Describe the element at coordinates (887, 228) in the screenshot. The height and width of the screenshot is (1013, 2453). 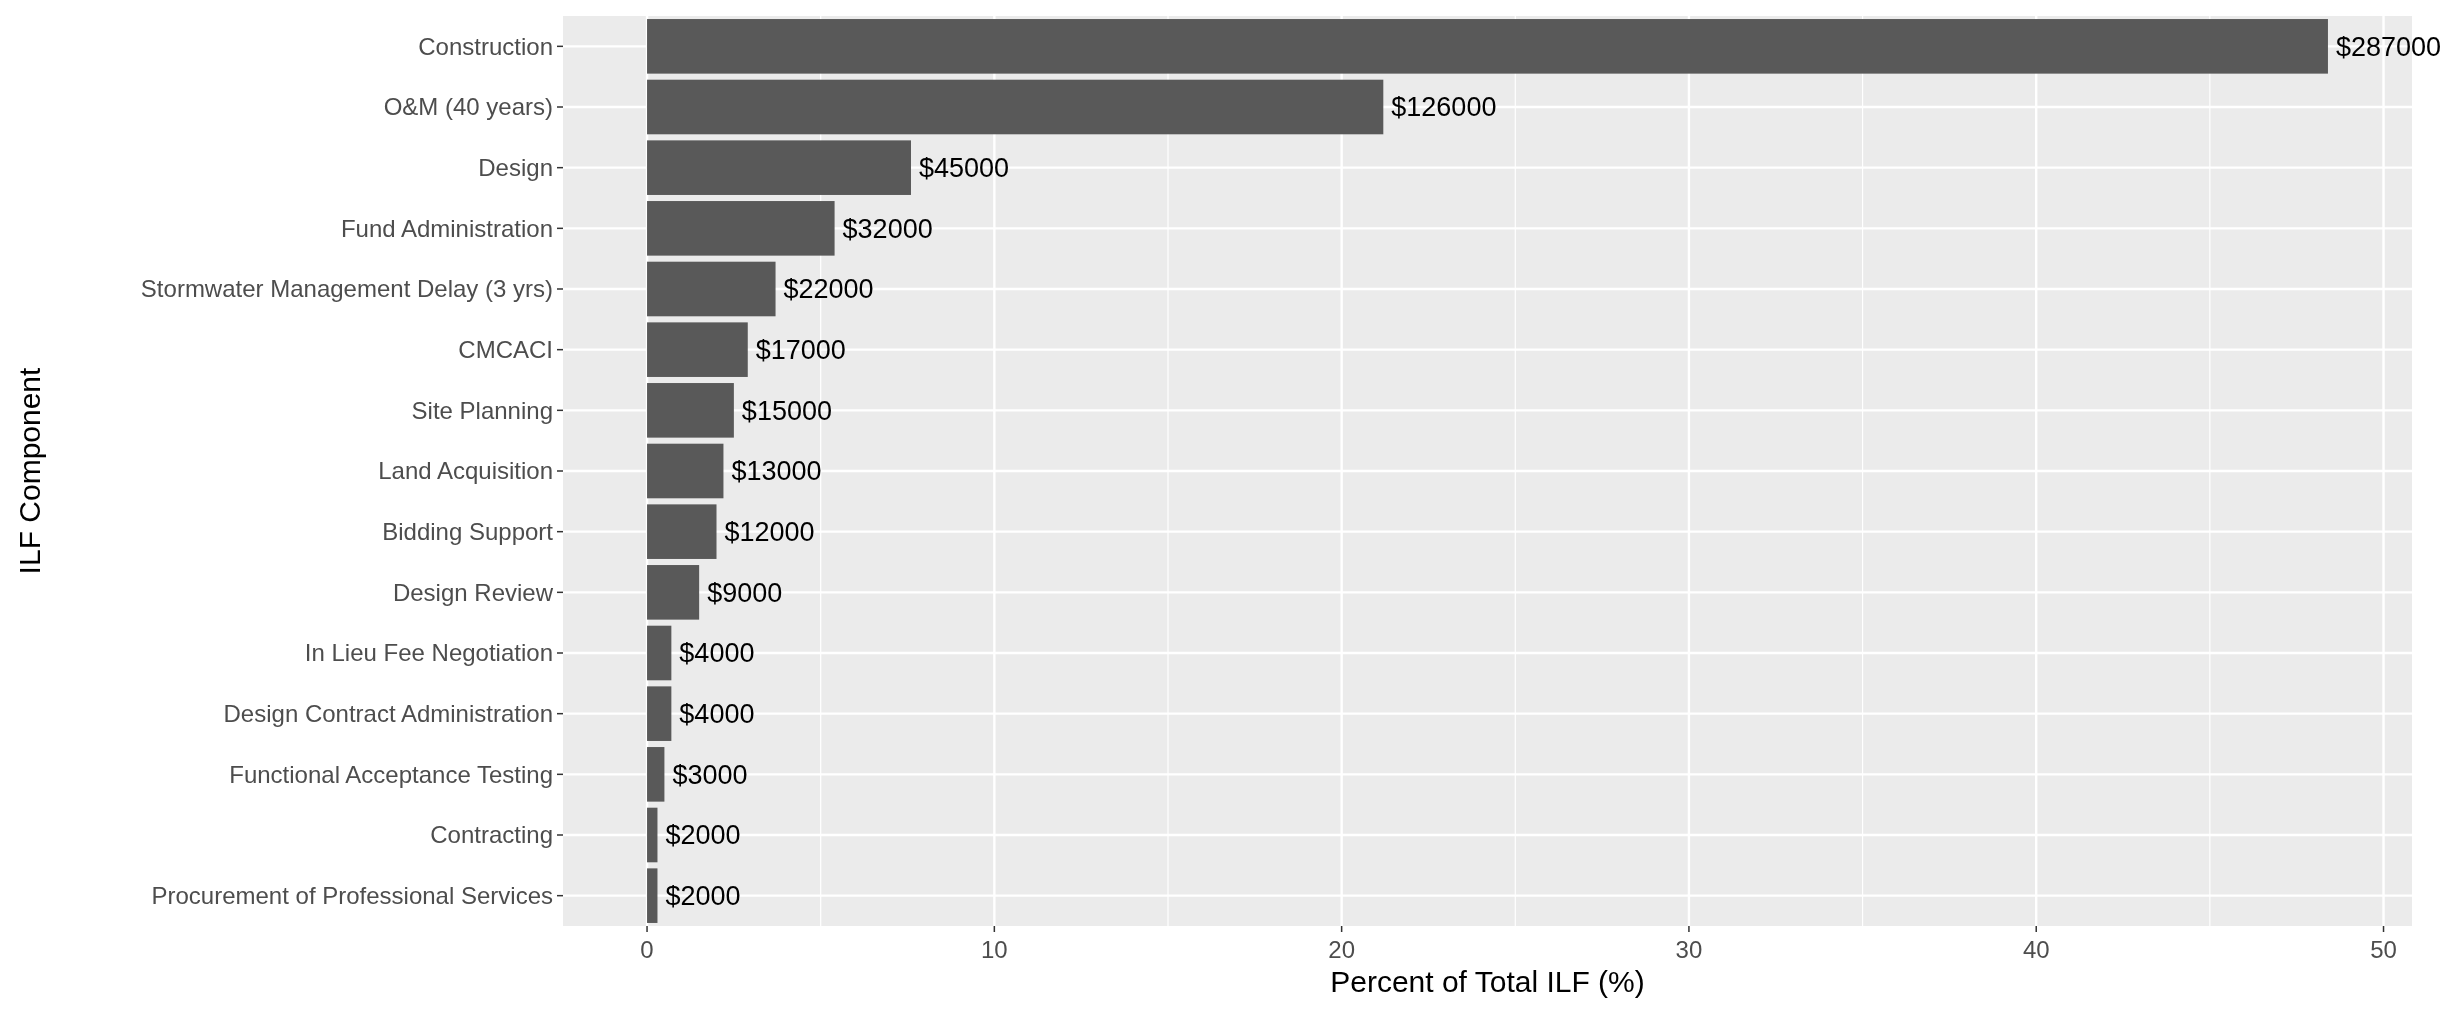
I see `annotation: $32000` at that location.